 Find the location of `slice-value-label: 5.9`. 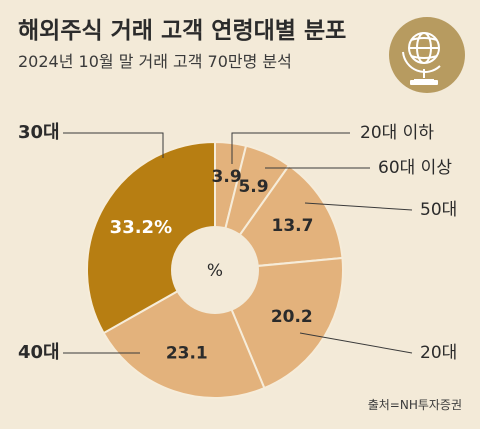

slice-value-label: 5.9 is located at coordinates (253, 187).